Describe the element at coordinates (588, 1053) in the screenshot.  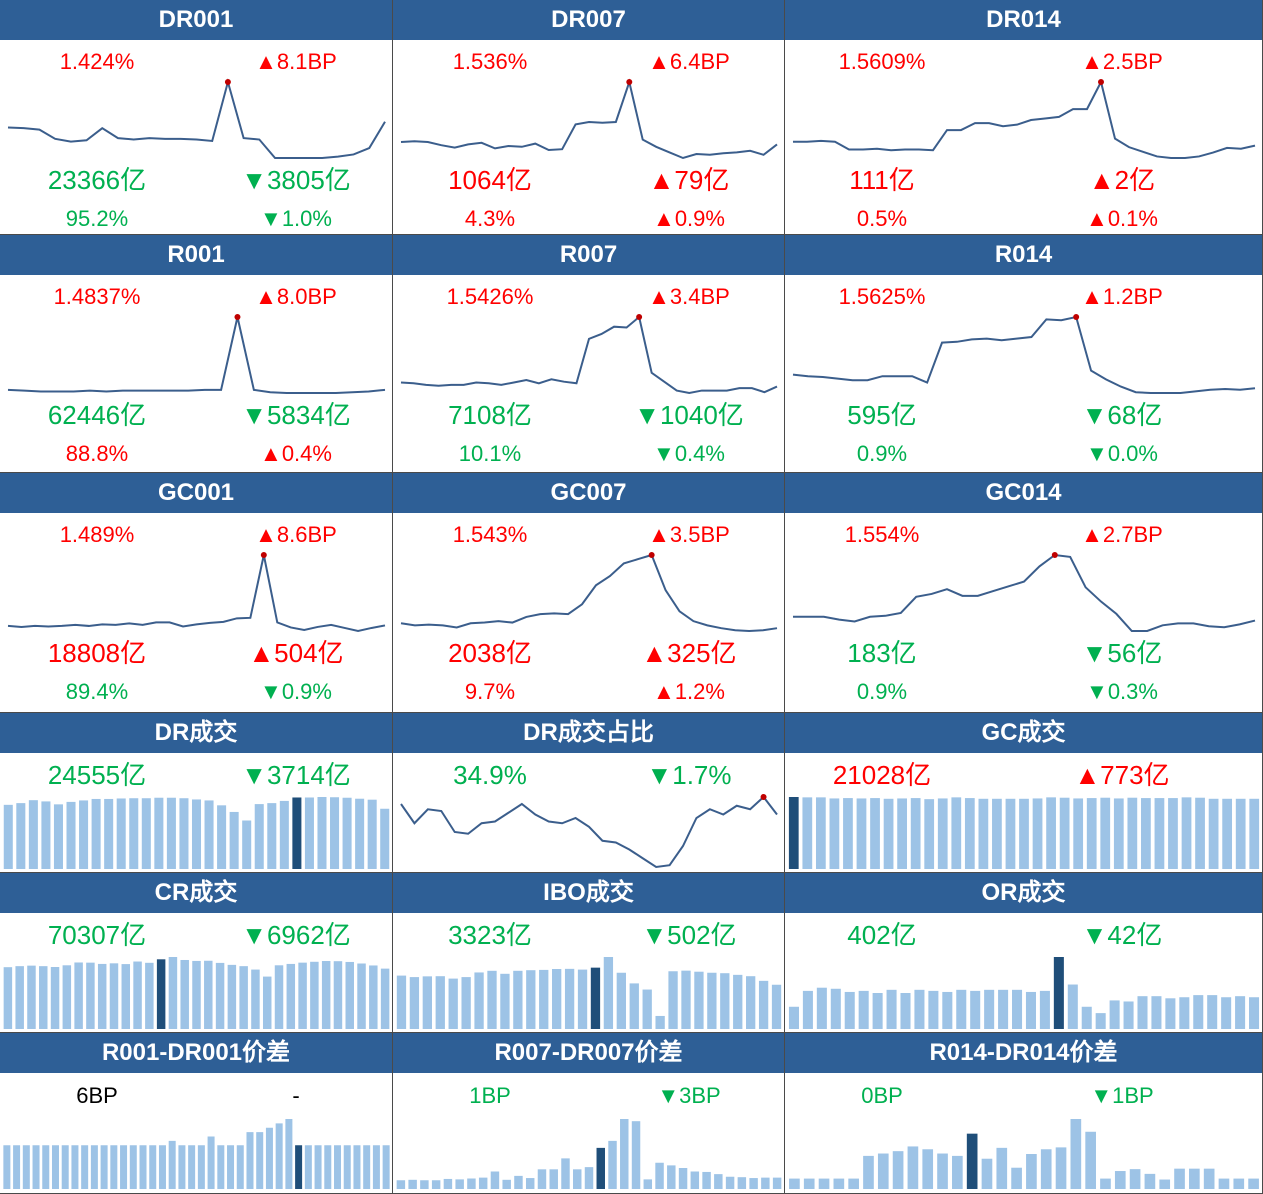
I see `panel-title: R007-DR007价差` at that location.